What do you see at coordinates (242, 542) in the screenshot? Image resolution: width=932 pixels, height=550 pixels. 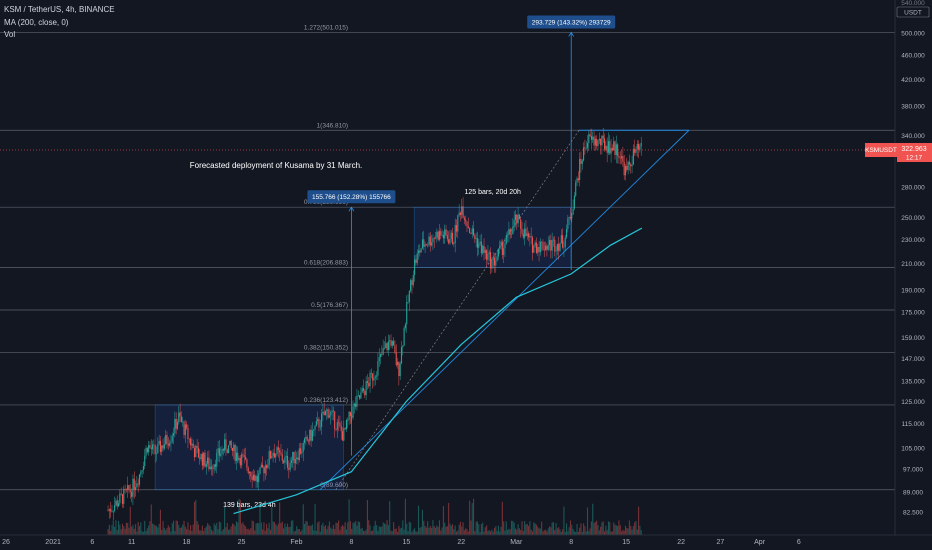 I see `x-tick-label: 25` at bounding box center [242, 542].